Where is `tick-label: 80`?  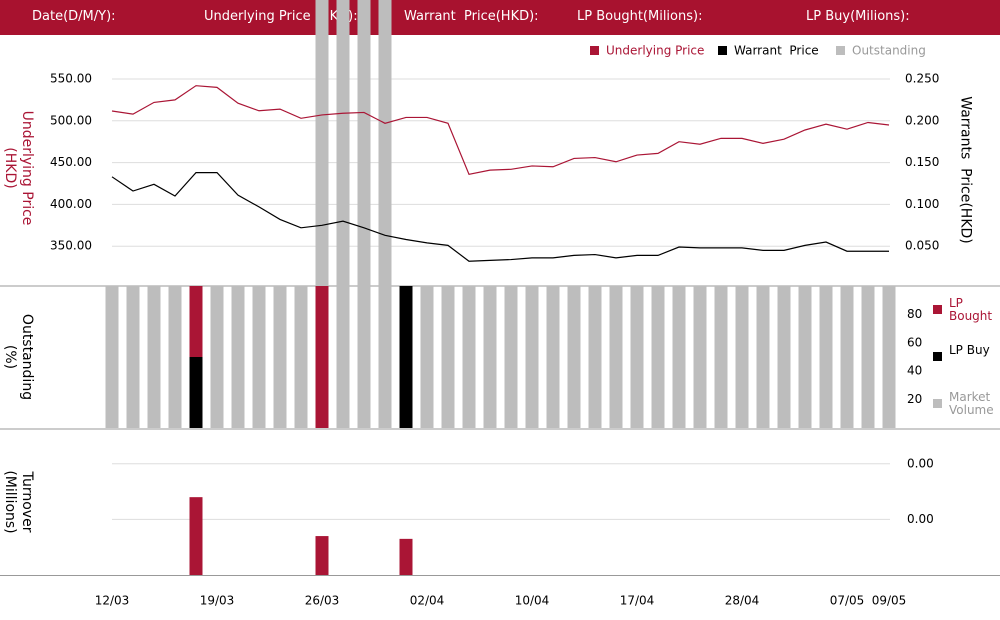 tick-label: 80 is located at coordinates (914, 314).